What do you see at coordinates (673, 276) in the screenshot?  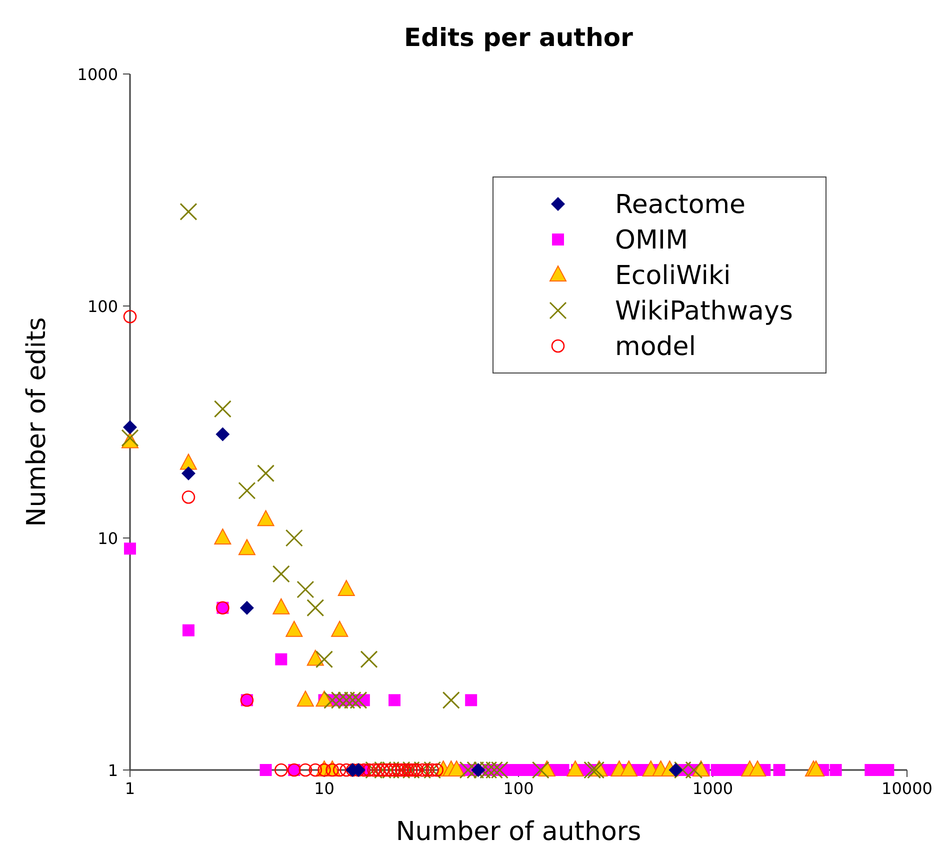 I see `legend-label: EcoliWiki` at bounding box center [673, 276].